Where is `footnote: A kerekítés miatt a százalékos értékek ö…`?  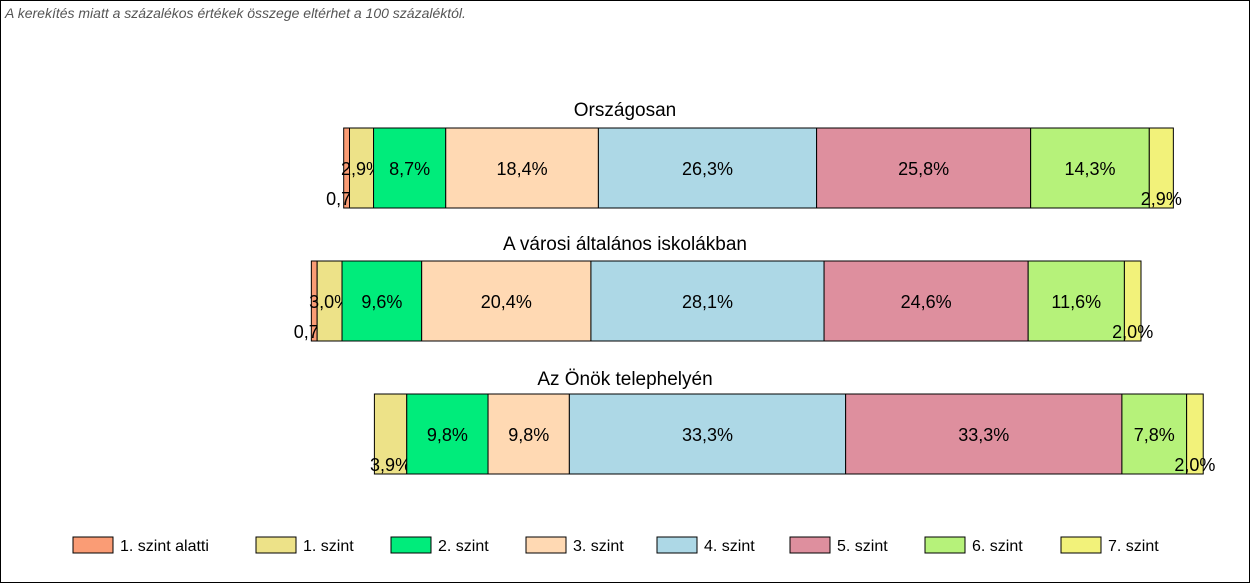 footnote: A kerekítés miatt a százalékos értékek ö… is located at coordinates (235, 13).